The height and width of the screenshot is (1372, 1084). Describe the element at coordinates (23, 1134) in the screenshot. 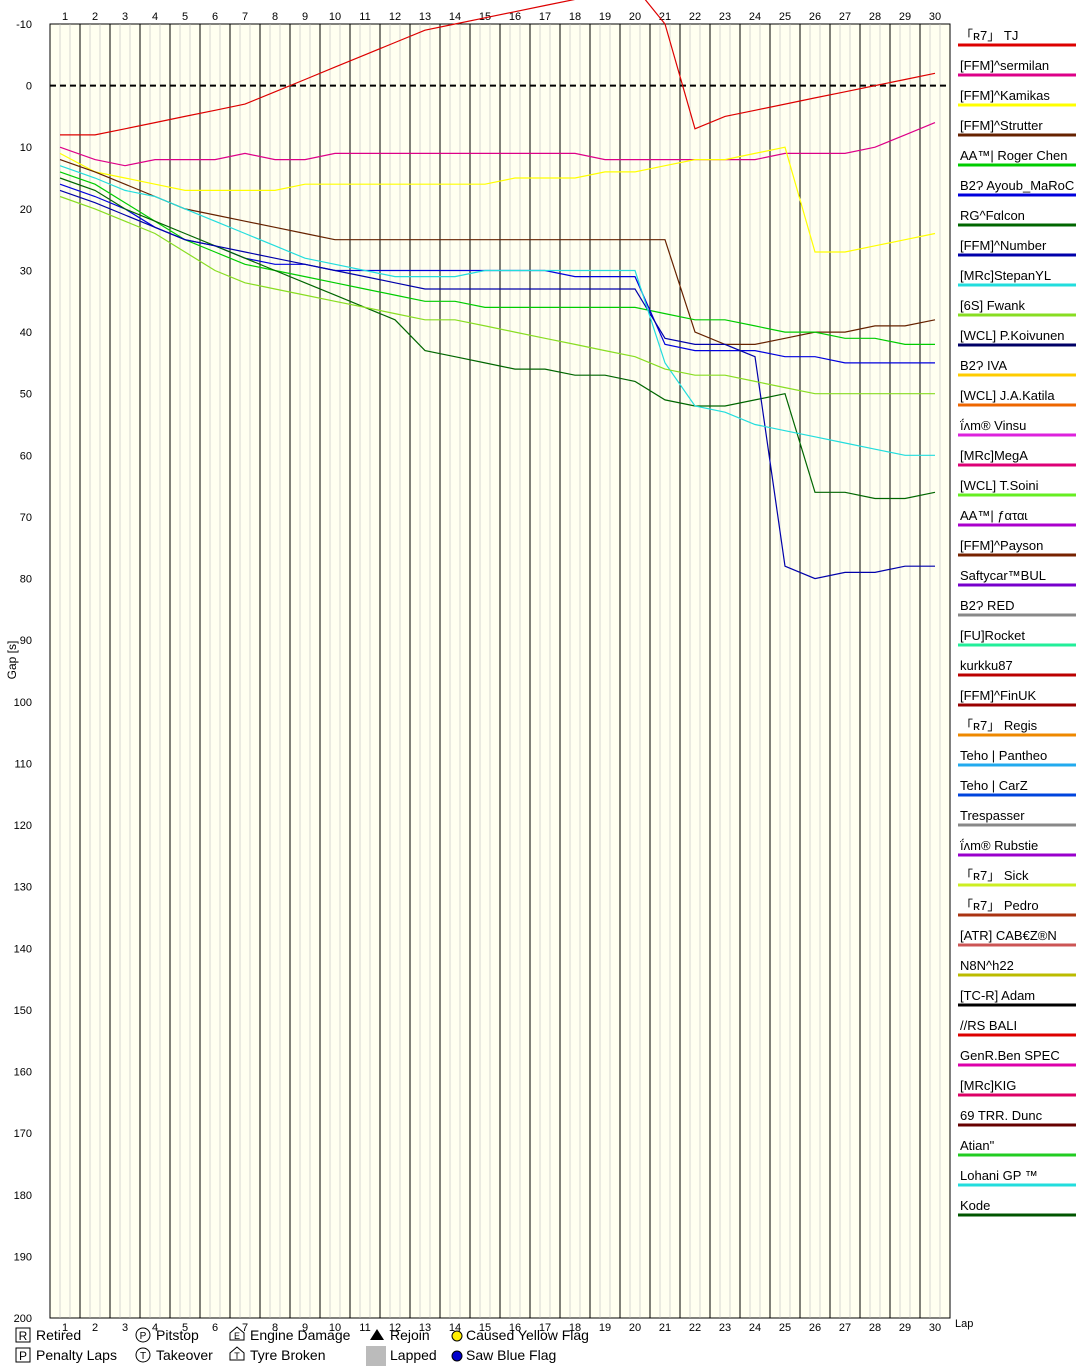

I see `y-tick-label: 170` at that location.